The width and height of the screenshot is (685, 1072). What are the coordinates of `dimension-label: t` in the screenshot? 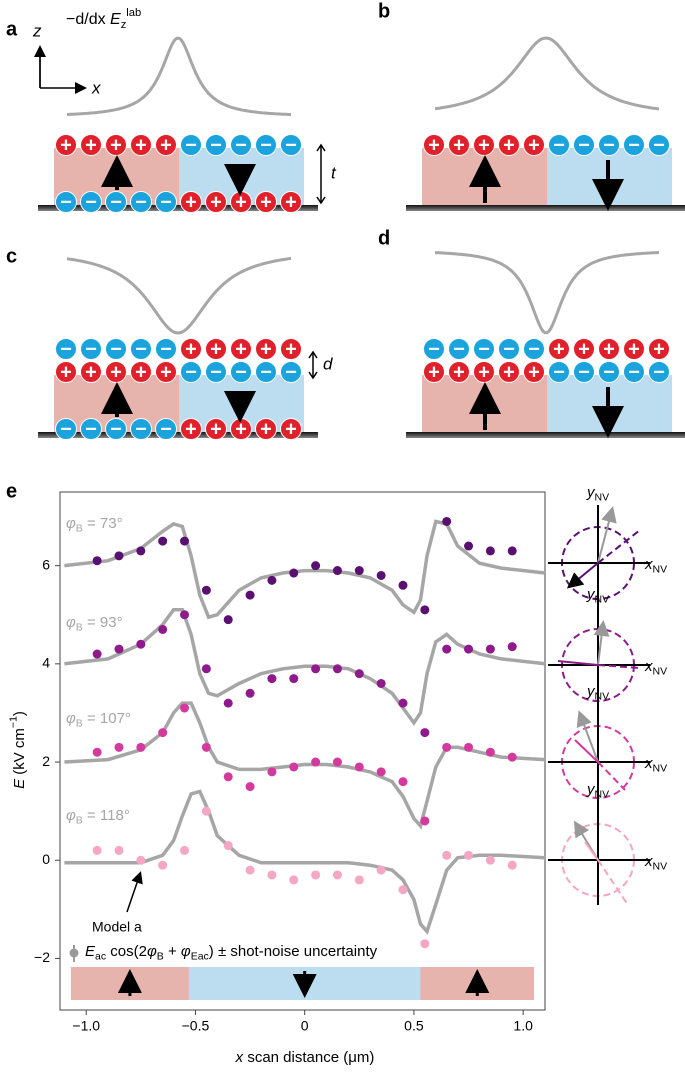 It's located at (334, 172).